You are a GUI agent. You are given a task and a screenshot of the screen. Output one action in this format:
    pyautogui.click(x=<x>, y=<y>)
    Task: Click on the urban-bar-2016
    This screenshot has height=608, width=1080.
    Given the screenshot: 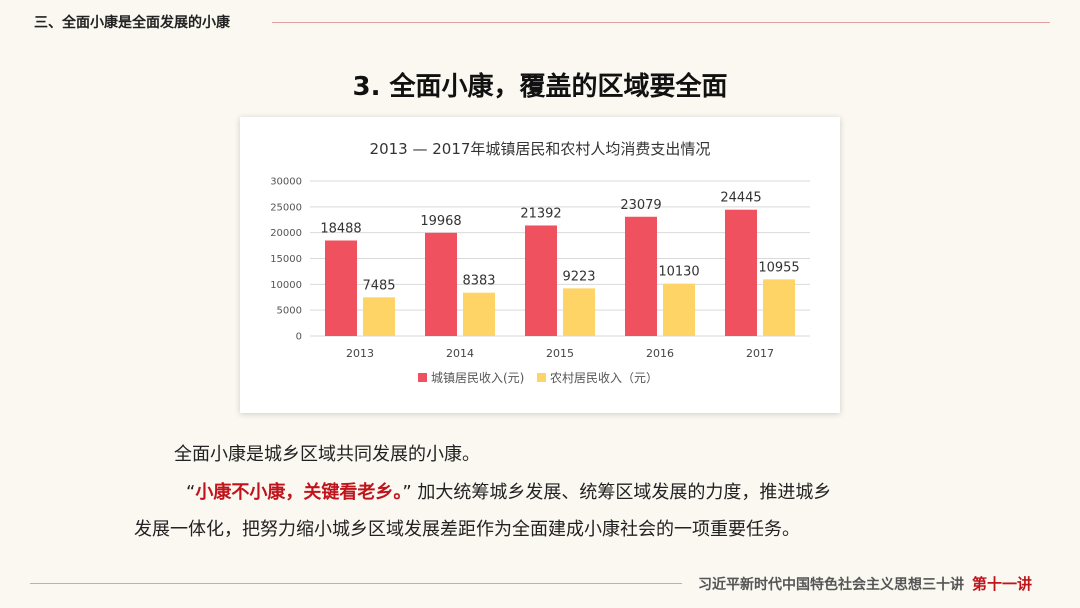 What is the action you would take?
    pyautogui.click(x=641, y=276)
    